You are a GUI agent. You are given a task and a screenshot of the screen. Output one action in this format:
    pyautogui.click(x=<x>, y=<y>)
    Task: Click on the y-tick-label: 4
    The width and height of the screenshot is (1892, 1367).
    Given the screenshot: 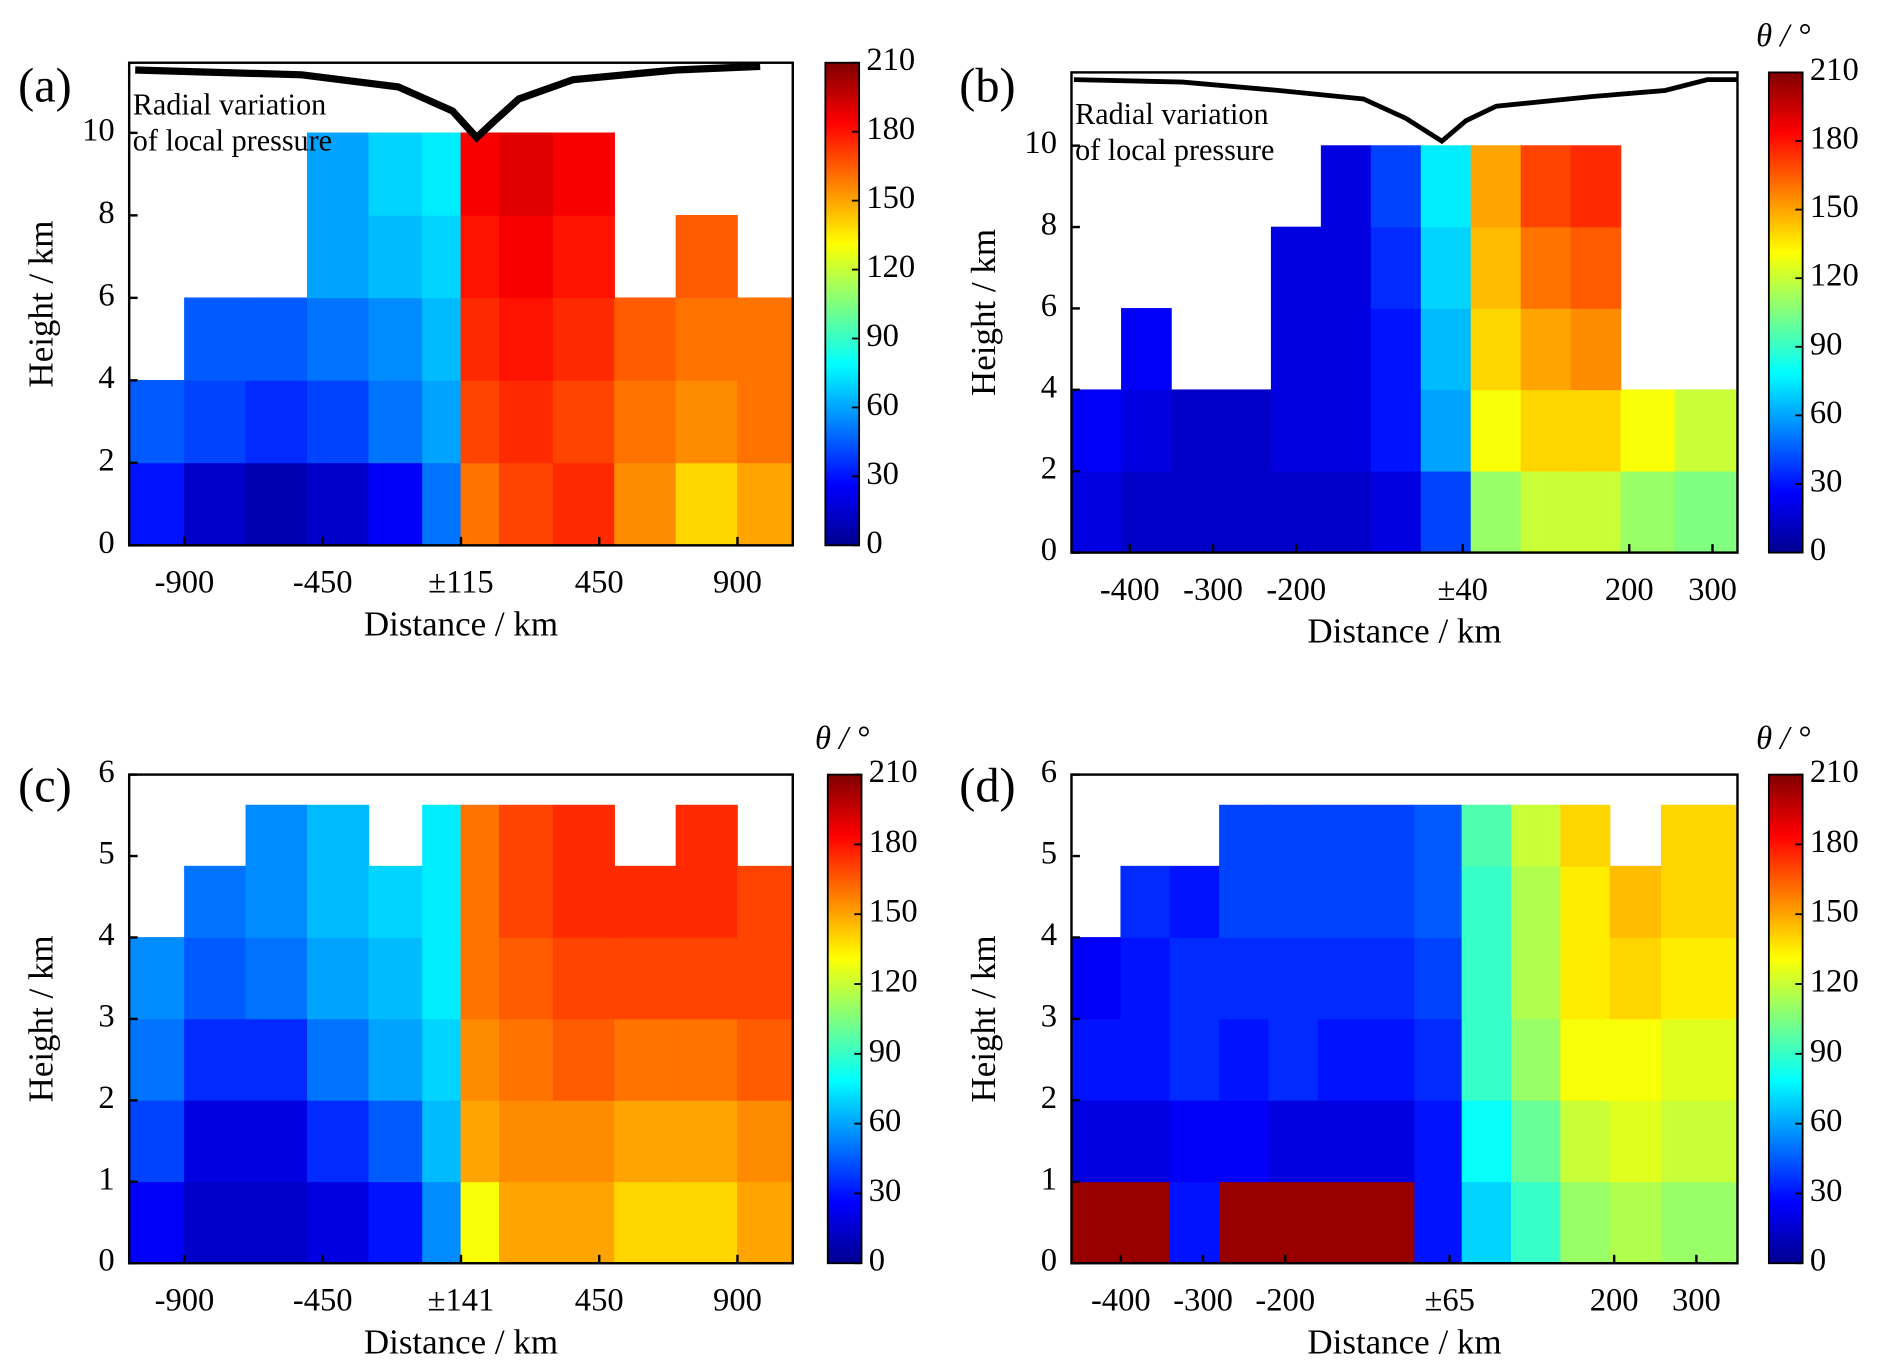 What is the action you would take?
    pyautogui.click(x=106, y=935)
    